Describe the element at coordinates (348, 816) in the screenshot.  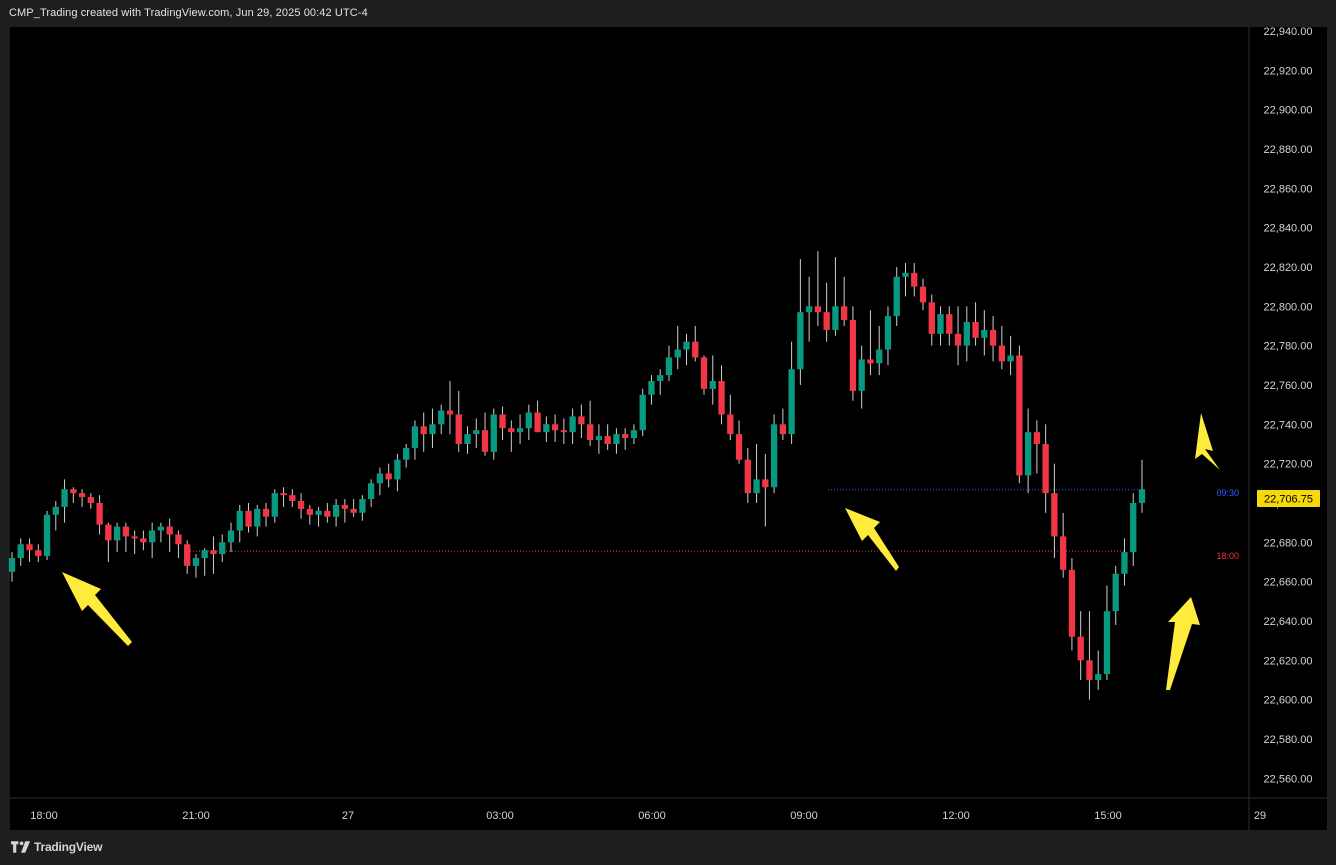
I see `x-tick-label: 27` at that location.